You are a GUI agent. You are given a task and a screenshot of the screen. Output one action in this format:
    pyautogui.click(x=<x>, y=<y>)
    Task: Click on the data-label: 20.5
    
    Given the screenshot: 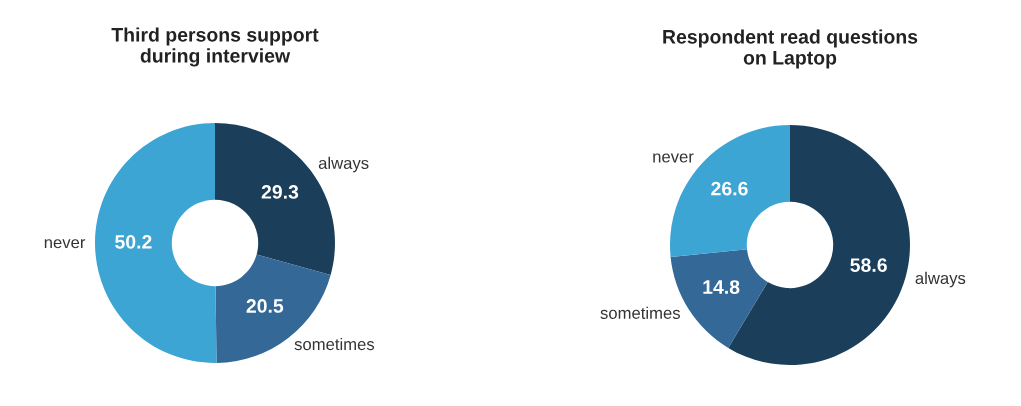 What is the action you would take?
    pyautogui.click(x=265, y=306)
    